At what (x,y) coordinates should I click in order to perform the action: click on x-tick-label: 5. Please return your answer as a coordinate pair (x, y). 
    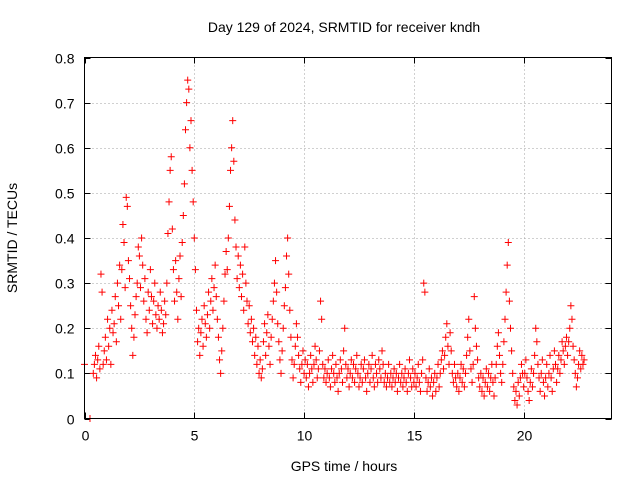
    Looking at the image, I should click on (195, 436).